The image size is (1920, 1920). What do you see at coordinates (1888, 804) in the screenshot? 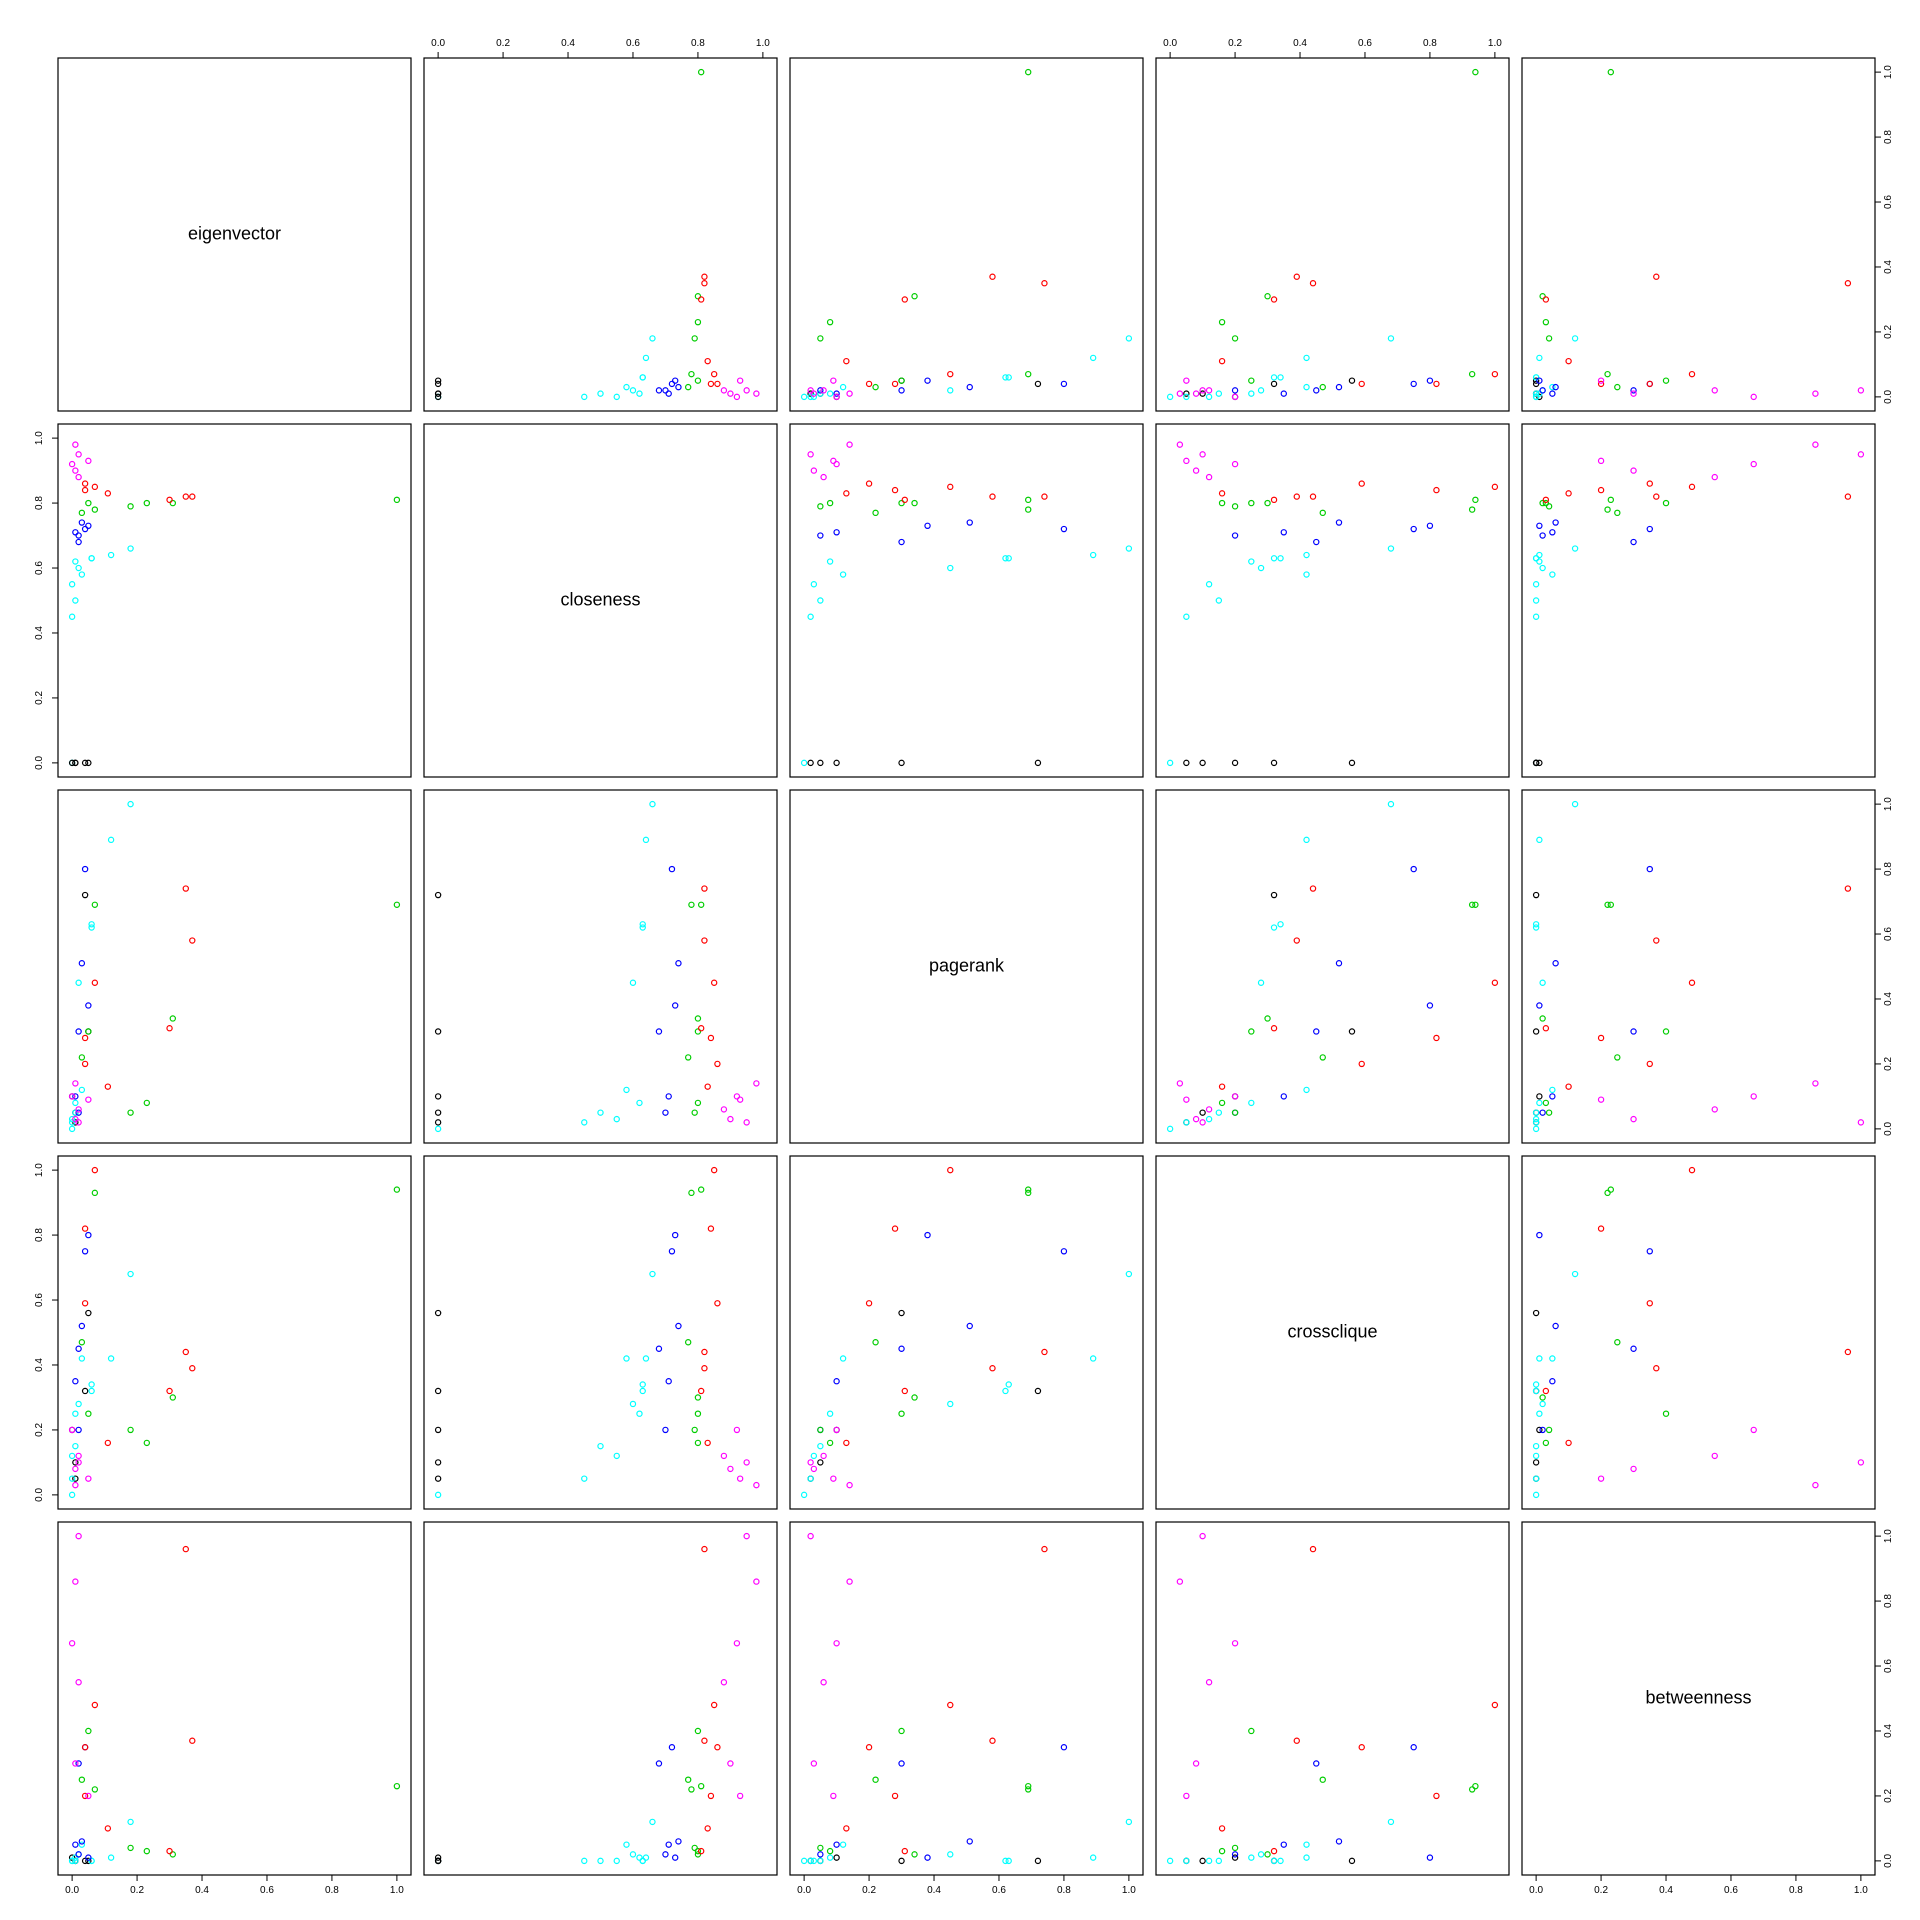
I see `y-tick-label-right-pagerank: 1.0` at bounding box center [1888, 804].